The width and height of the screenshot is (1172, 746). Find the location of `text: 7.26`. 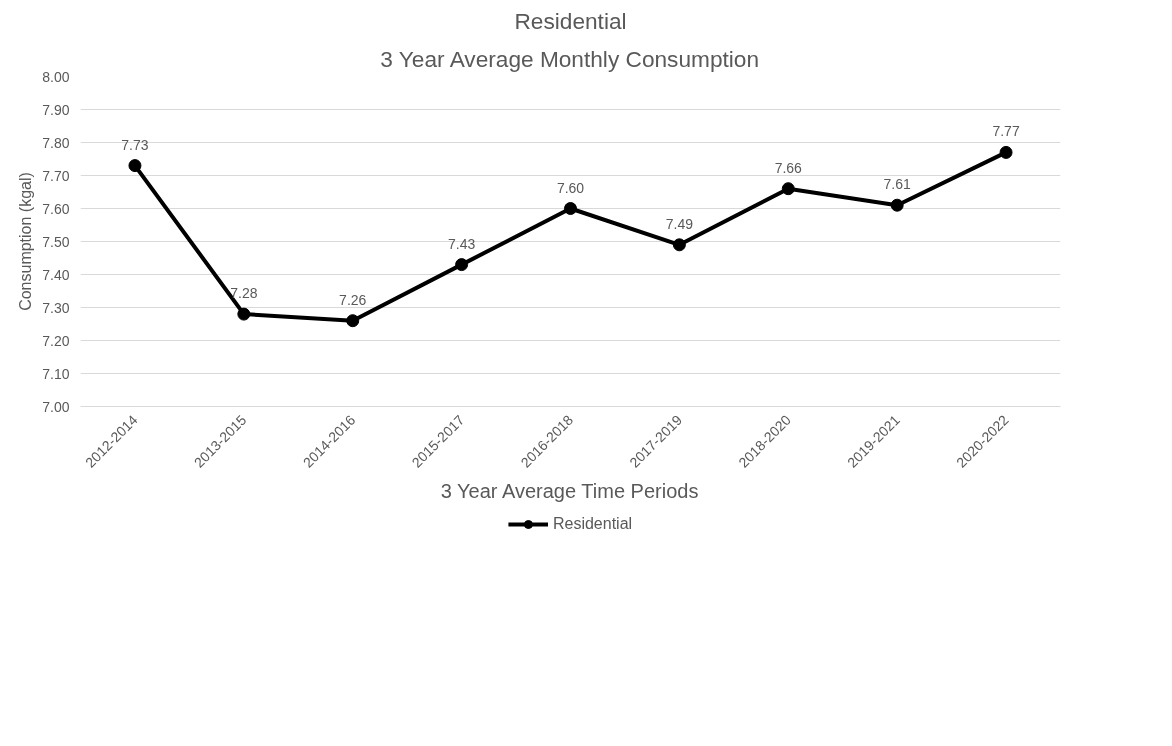

text: 7.26 is located at coordinates (353, 299).